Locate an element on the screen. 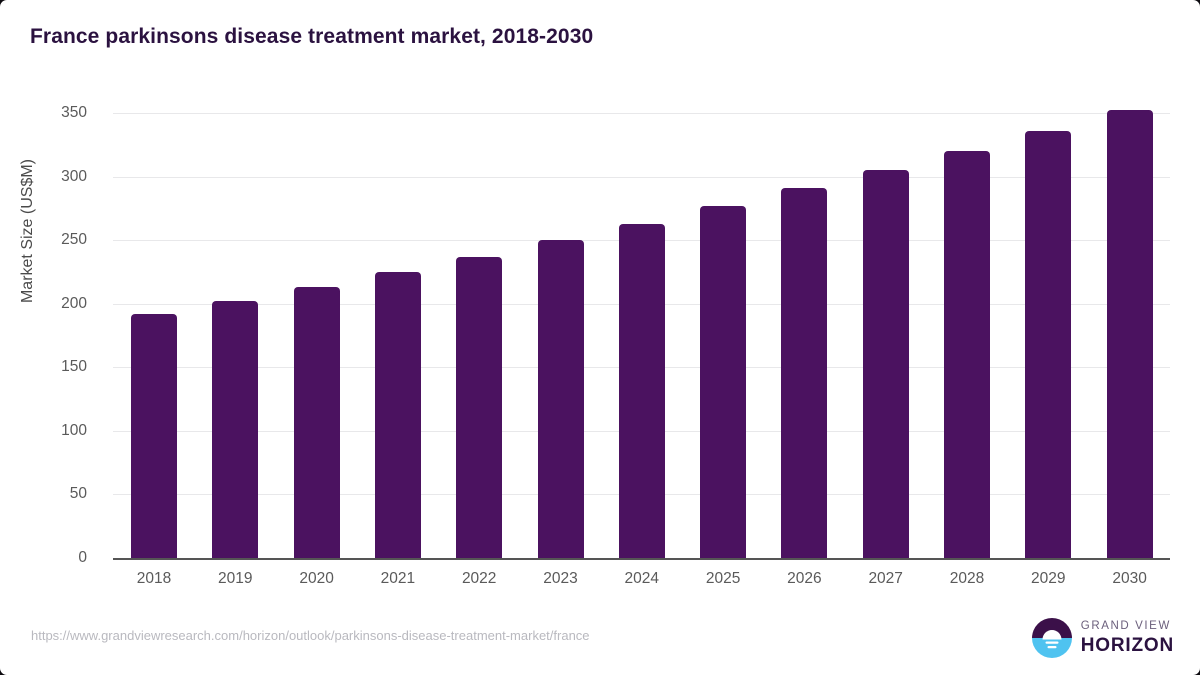 The width and height of the screenshot is (1200, 675). x-axis-tick-label: 2026 is located at coordinates (804, 578).